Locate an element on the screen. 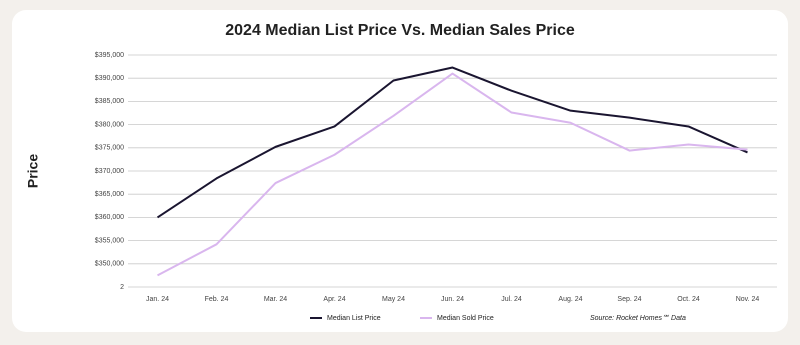 The width and height of the screenshot is (800, 345). y-tick-label: $365,000 is located at coordinates (109, 194).